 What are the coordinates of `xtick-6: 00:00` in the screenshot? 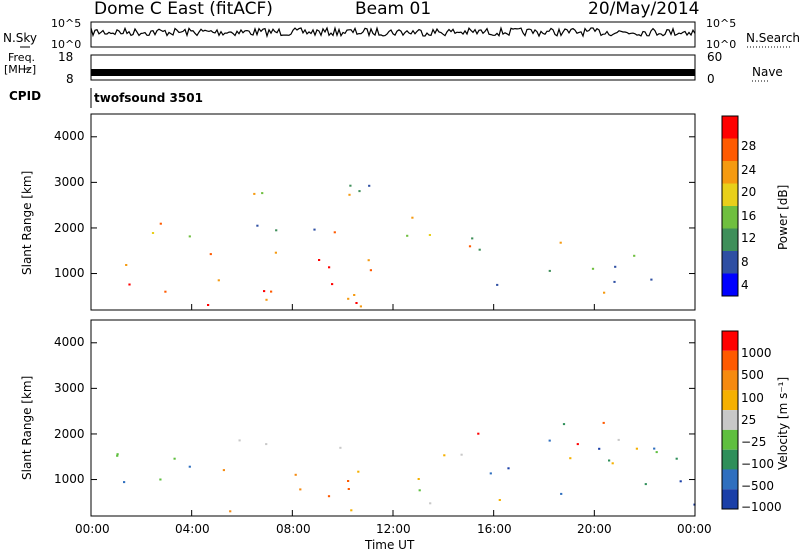 It's located at (694, 529).